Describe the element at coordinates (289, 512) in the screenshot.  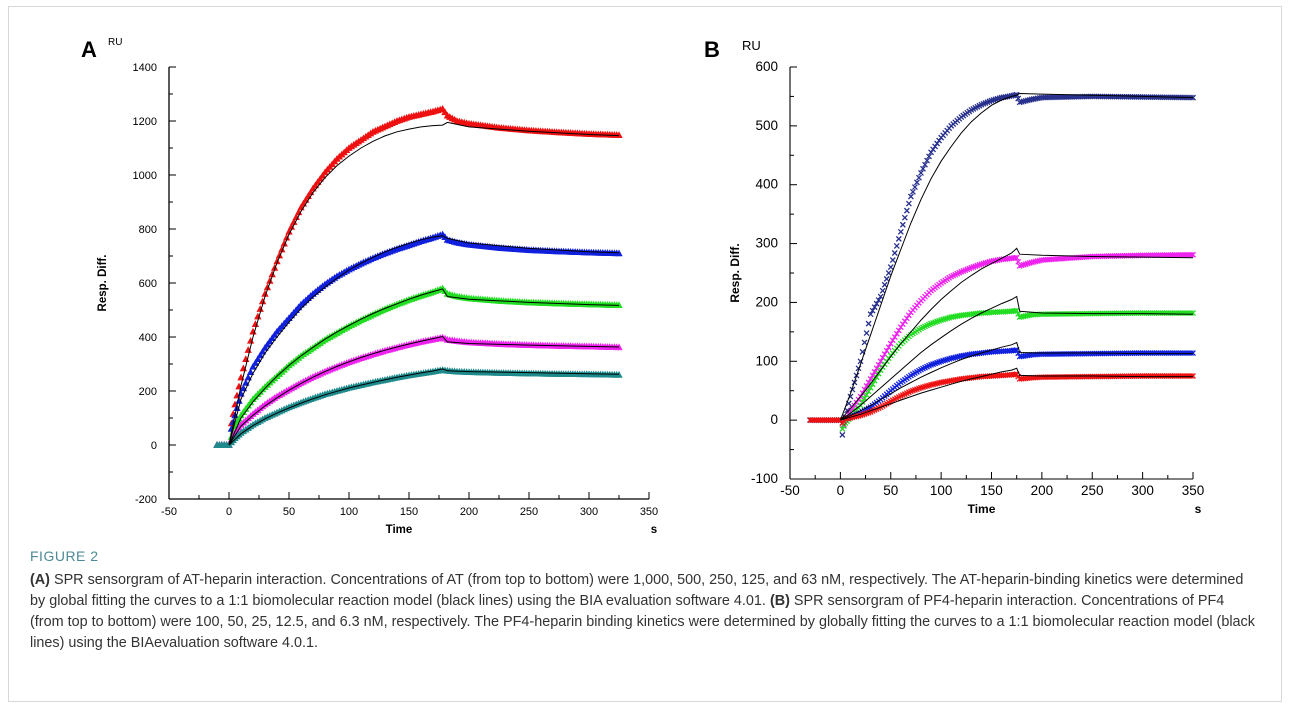
I see `x-tick-label: 50` at that location.